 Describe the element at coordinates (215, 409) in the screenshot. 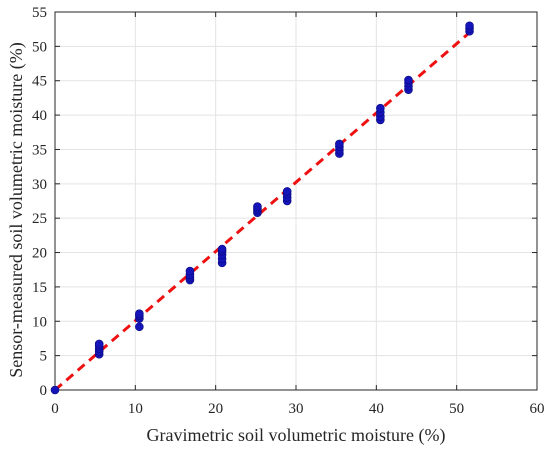

I see `x-tick-label: 20` at that location.